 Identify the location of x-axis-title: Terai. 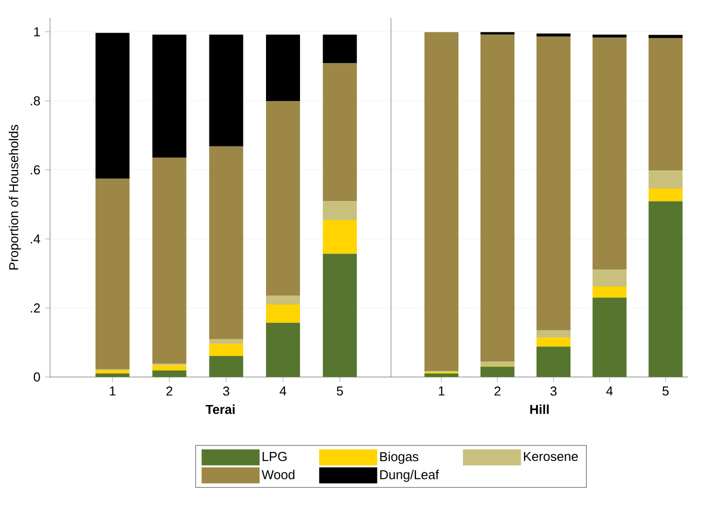
(220, 409).